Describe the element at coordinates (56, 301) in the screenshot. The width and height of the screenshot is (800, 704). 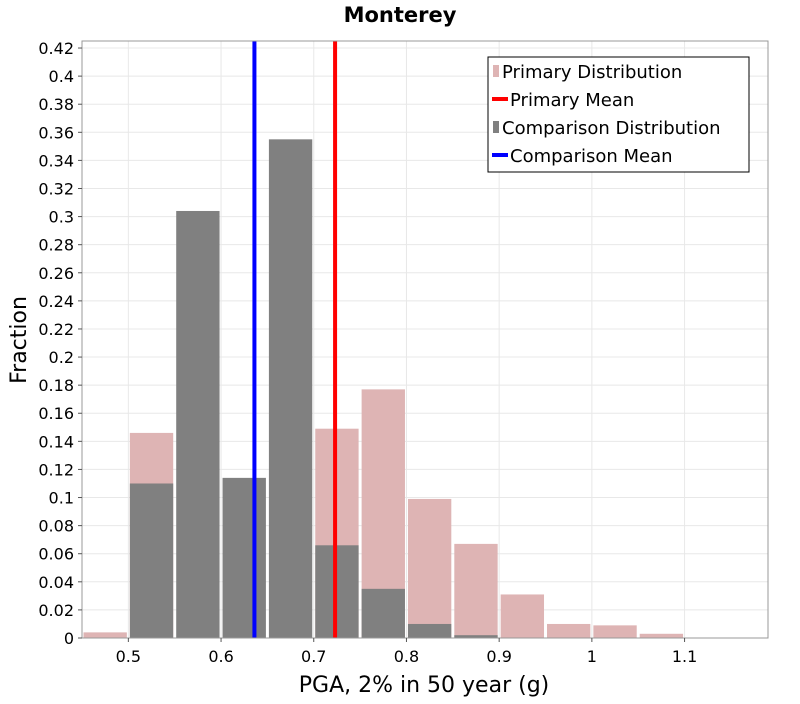
I see `y-tick-label: 0.24` at that location.